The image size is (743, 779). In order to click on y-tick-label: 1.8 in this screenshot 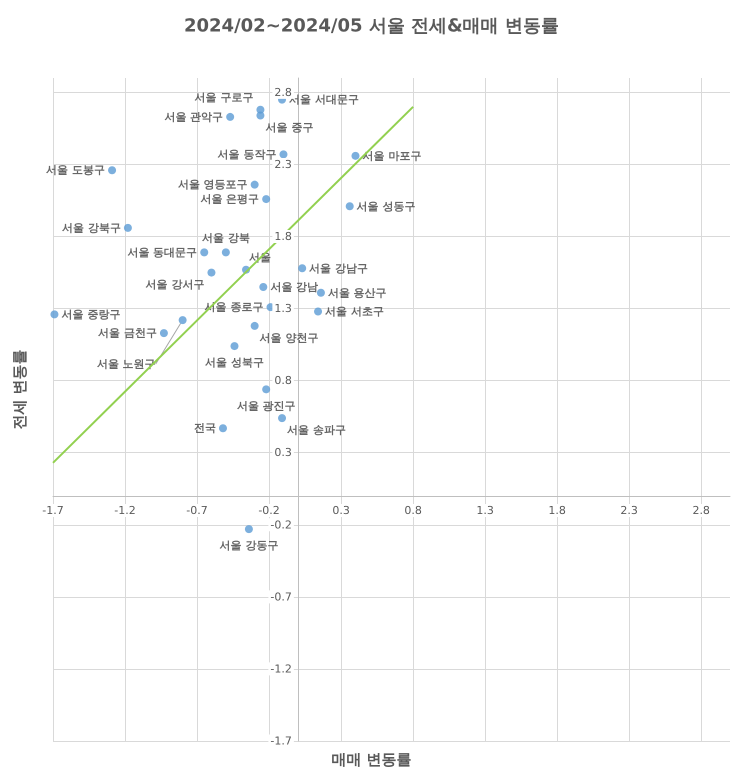, I will do `click(283, 237)`.